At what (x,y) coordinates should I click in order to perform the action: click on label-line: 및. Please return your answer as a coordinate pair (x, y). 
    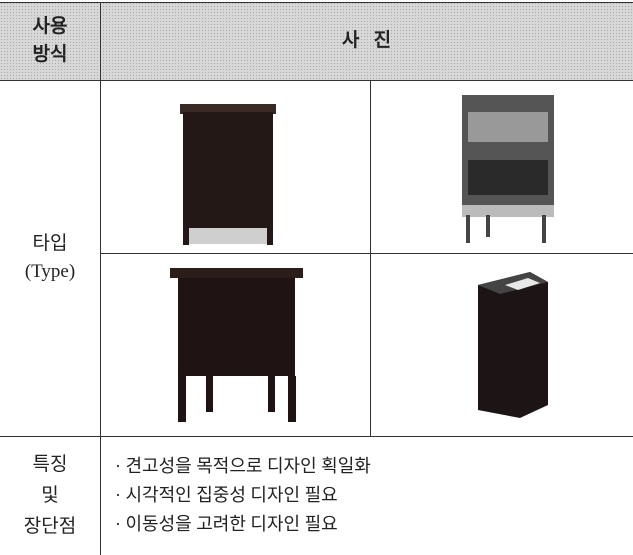
    Looking at the image, I should click on (50, 495).